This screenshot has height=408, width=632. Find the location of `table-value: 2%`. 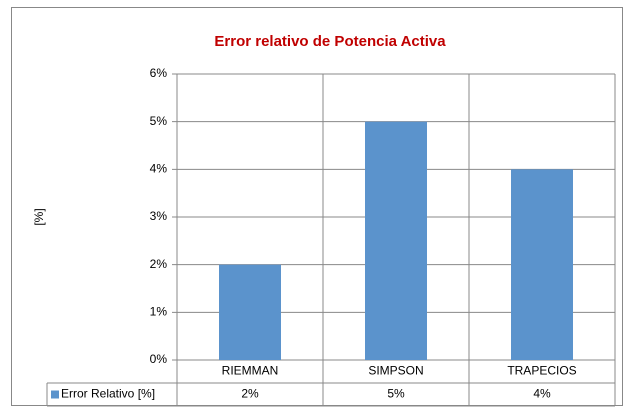

table-value: 2% is located at coordinates (250, 394).